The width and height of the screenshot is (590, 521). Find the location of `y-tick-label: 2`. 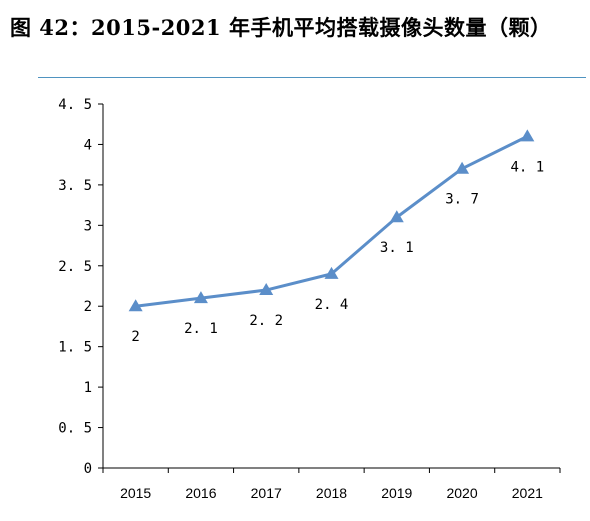

y-tick-label: 2 is located at coordinates (88, 307).